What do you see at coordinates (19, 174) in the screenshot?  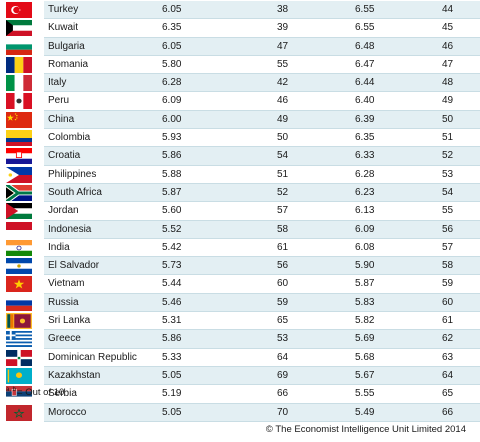 I see `philippines-flag-icon` at bounding box center [19, 174].